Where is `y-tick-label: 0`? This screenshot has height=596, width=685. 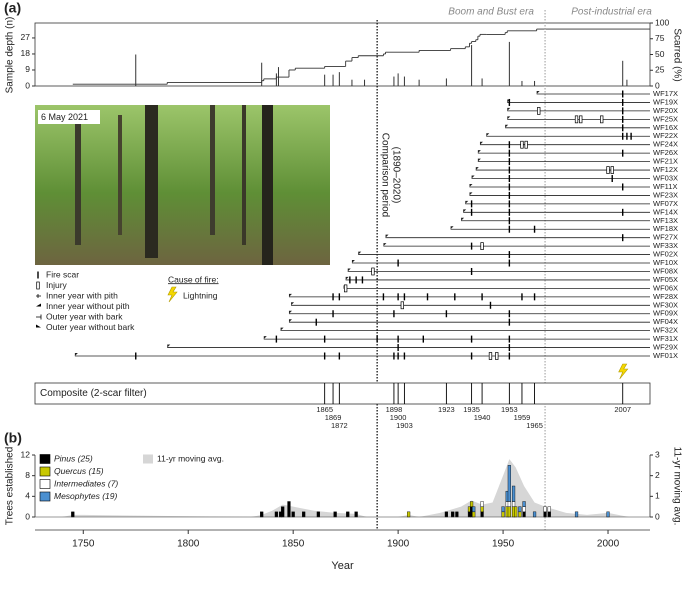 y-tick-label: 0 is located at coordinates (27, 85).